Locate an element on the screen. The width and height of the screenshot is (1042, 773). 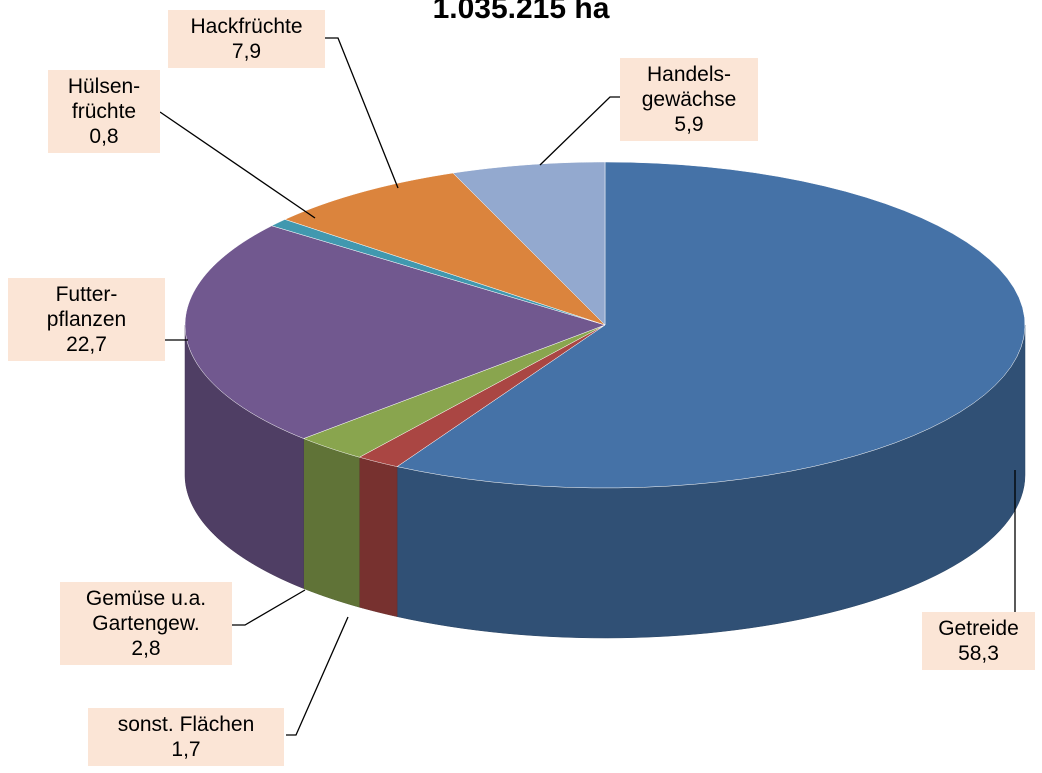
chart-title: 1.035.215 ha is located at coordinates (521, 12).